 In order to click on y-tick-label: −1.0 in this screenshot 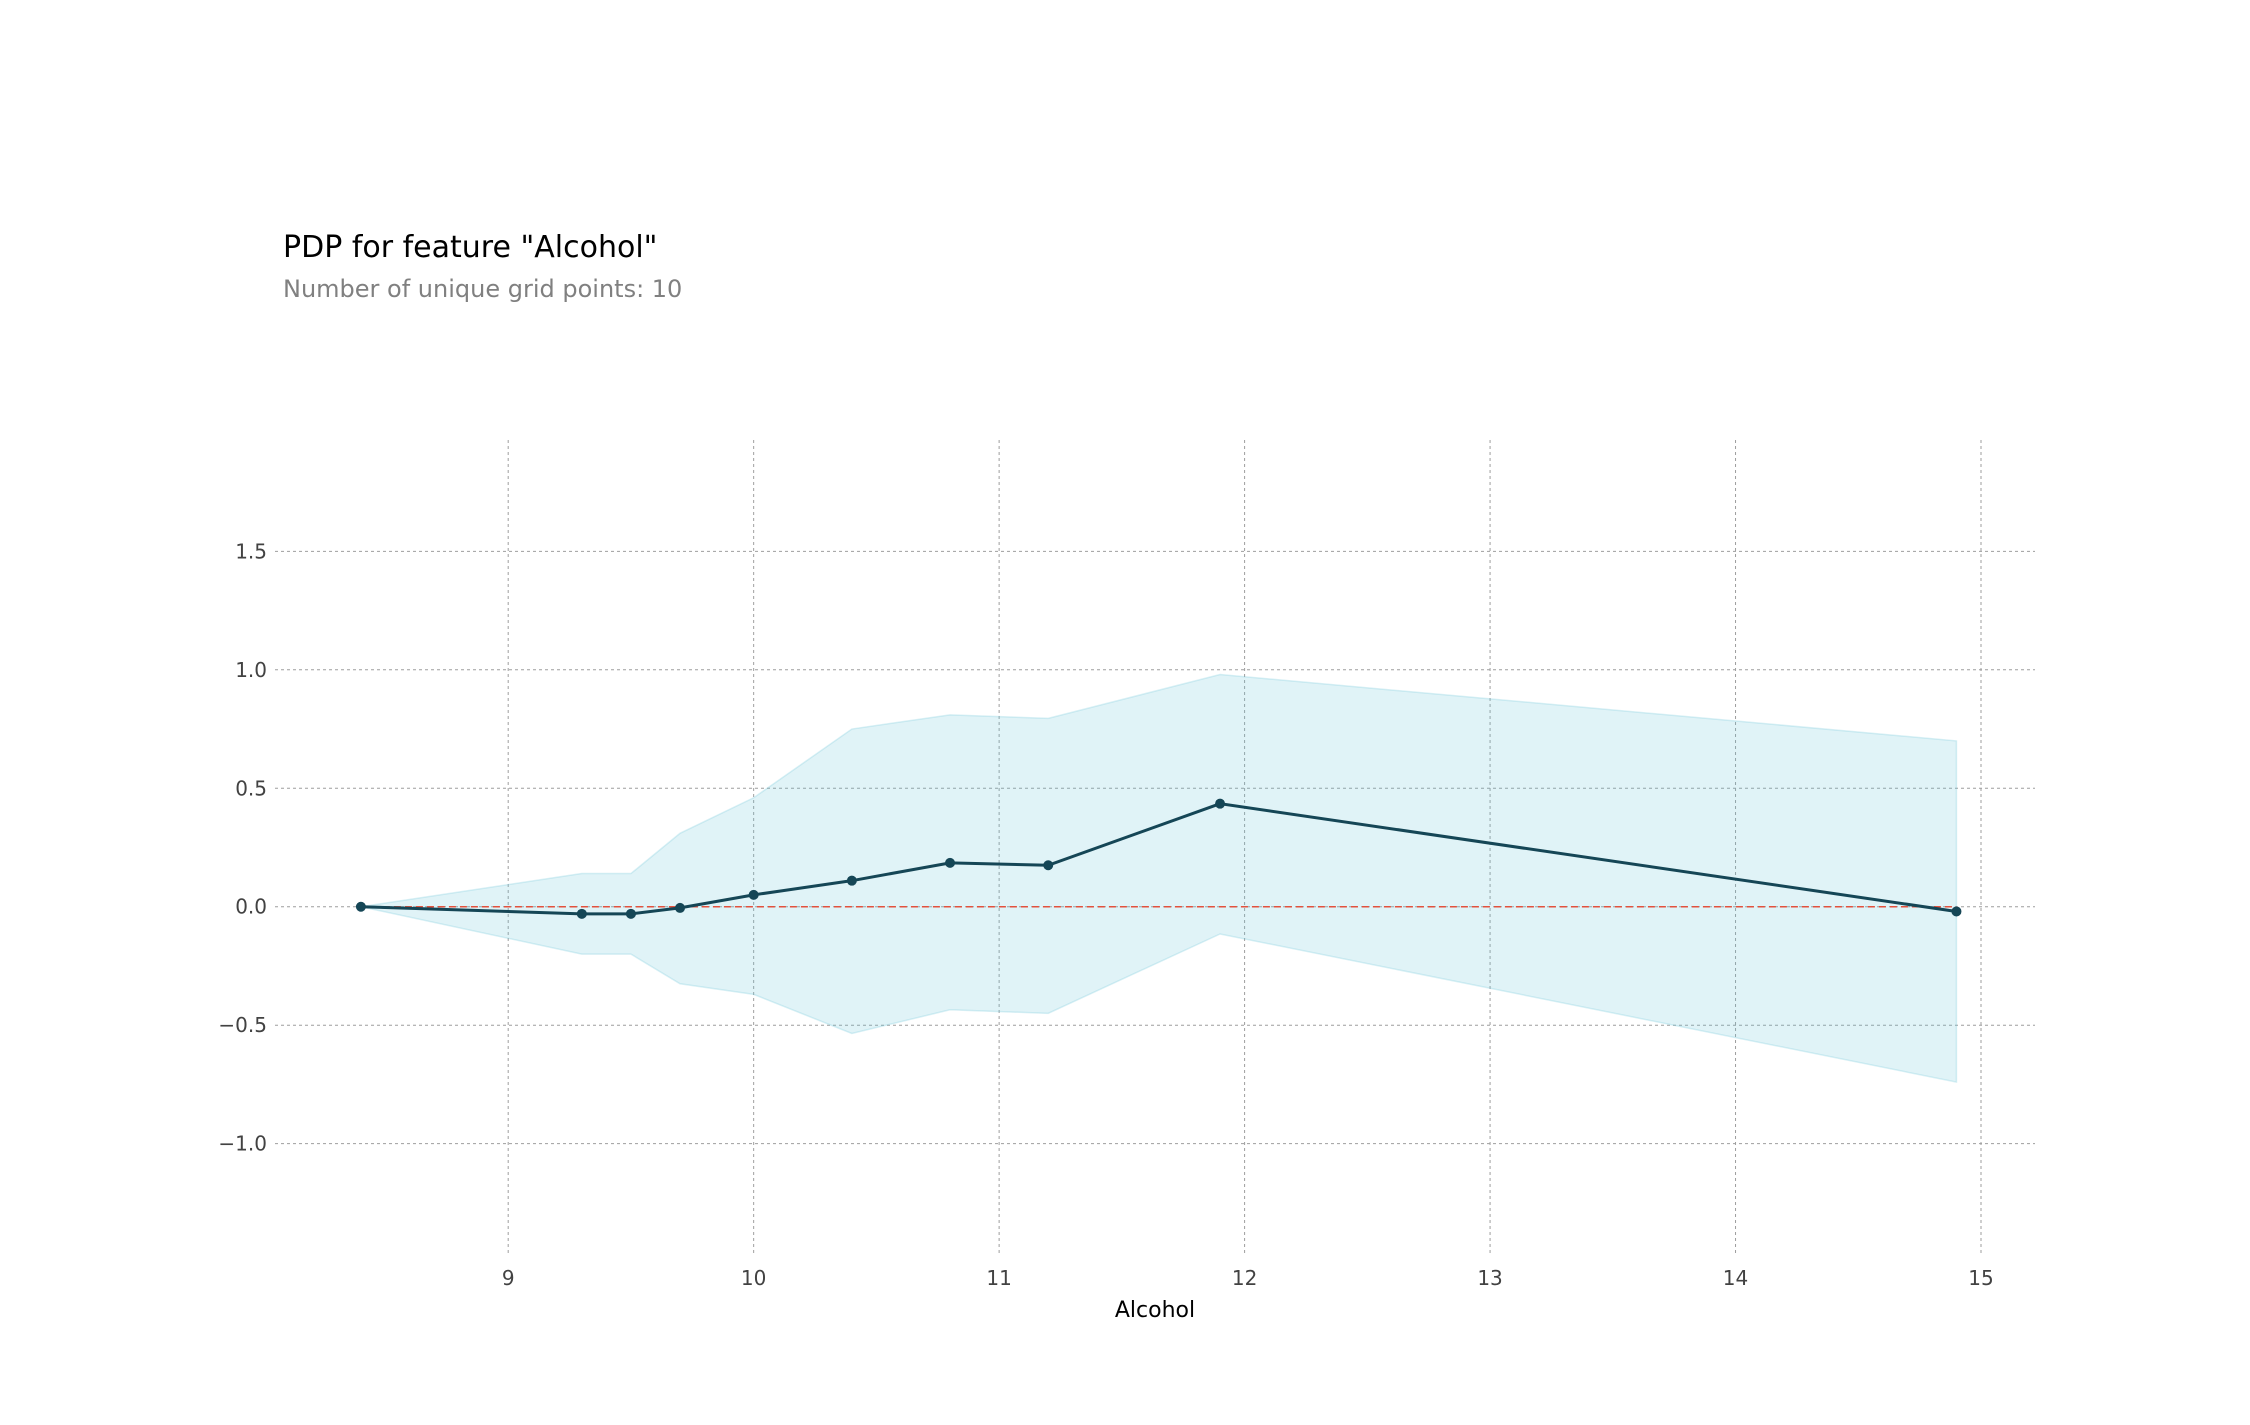, I will do `click(242, 1144)`.